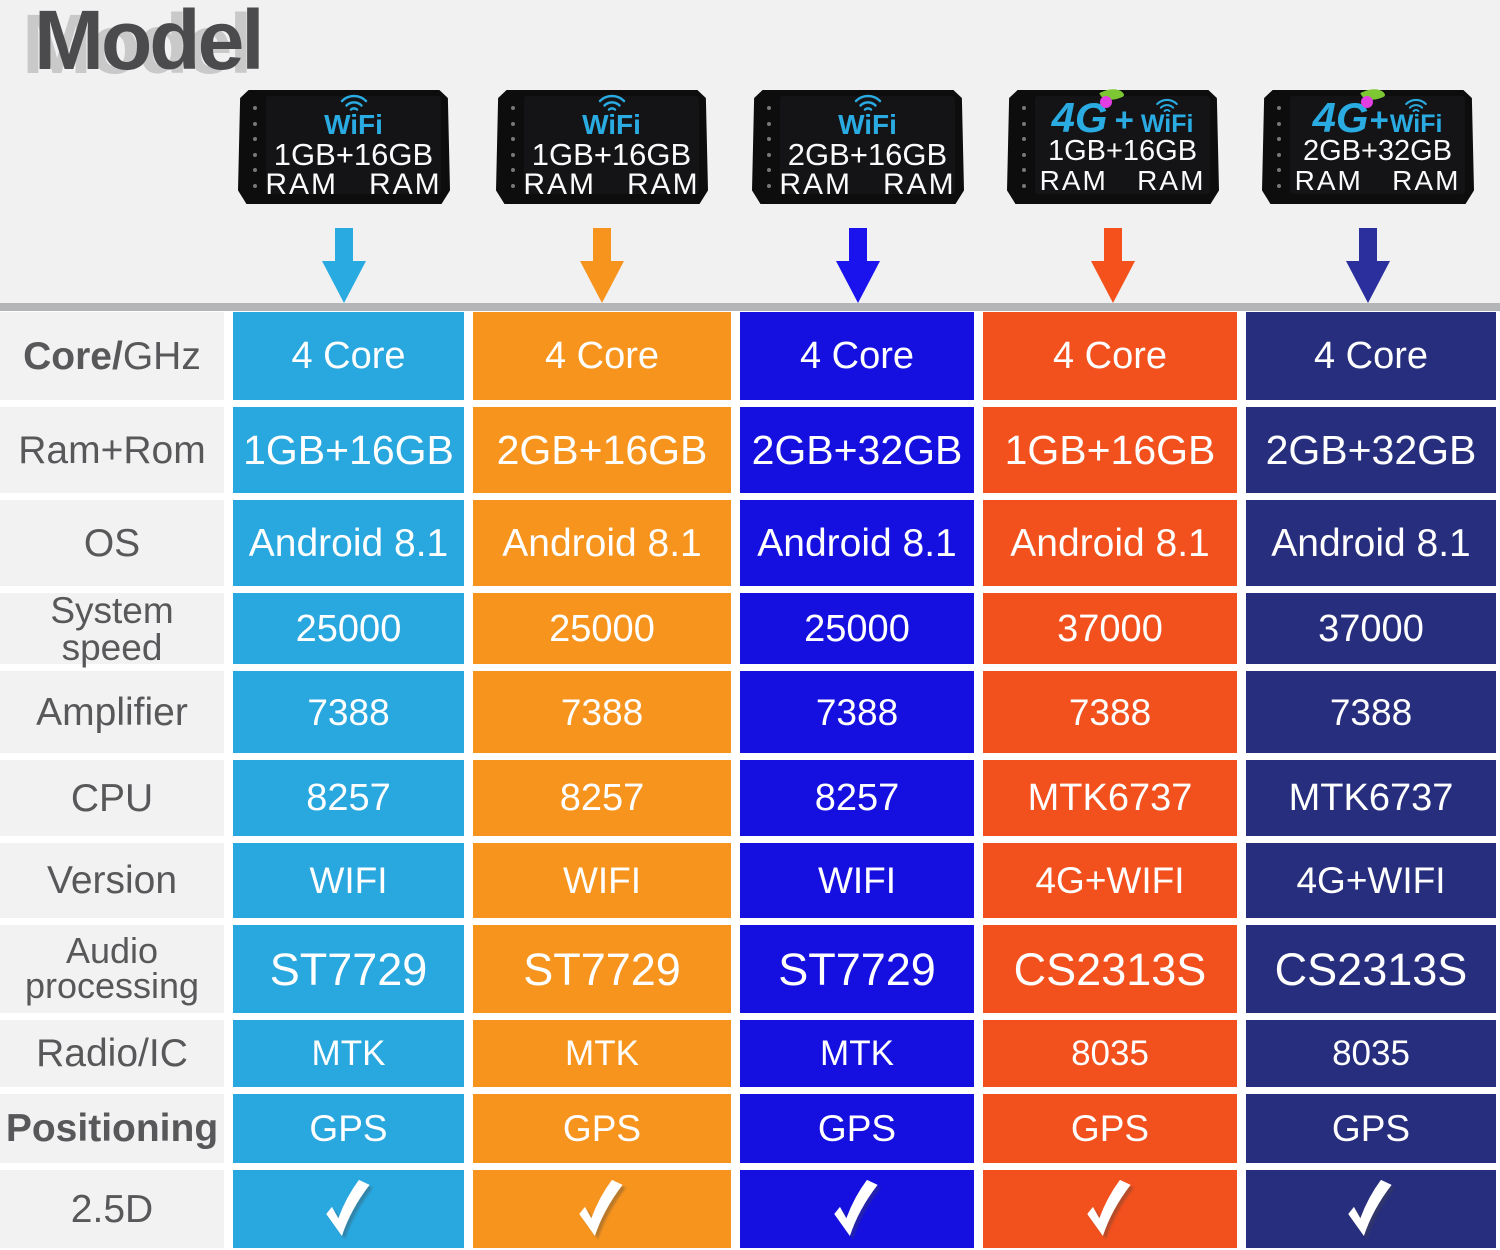 This screenshot has width=1500, height=1250. I want to click on page-title: Model, so click(149, 43).